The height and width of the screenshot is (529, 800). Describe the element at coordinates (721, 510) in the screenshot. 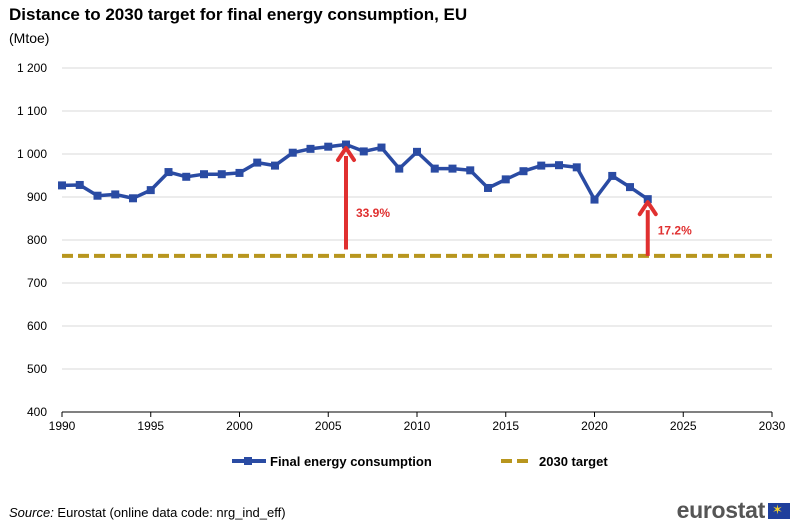

I see `logo-text: eurostat` at that location.